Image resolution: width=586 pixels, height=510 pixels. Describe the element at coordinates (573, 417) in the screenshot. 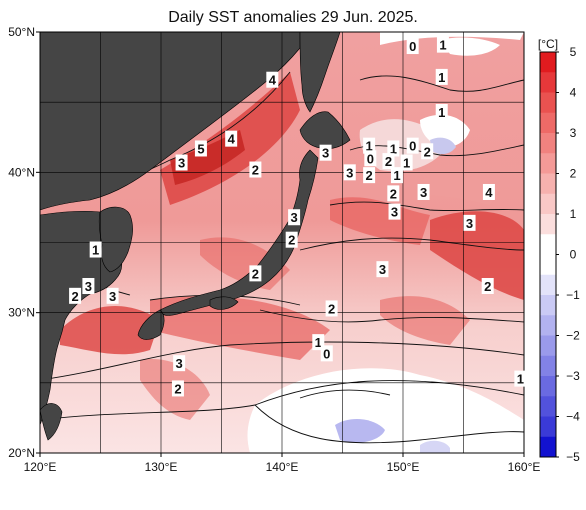

I see `colorbar-tick-label: −4` at that location.